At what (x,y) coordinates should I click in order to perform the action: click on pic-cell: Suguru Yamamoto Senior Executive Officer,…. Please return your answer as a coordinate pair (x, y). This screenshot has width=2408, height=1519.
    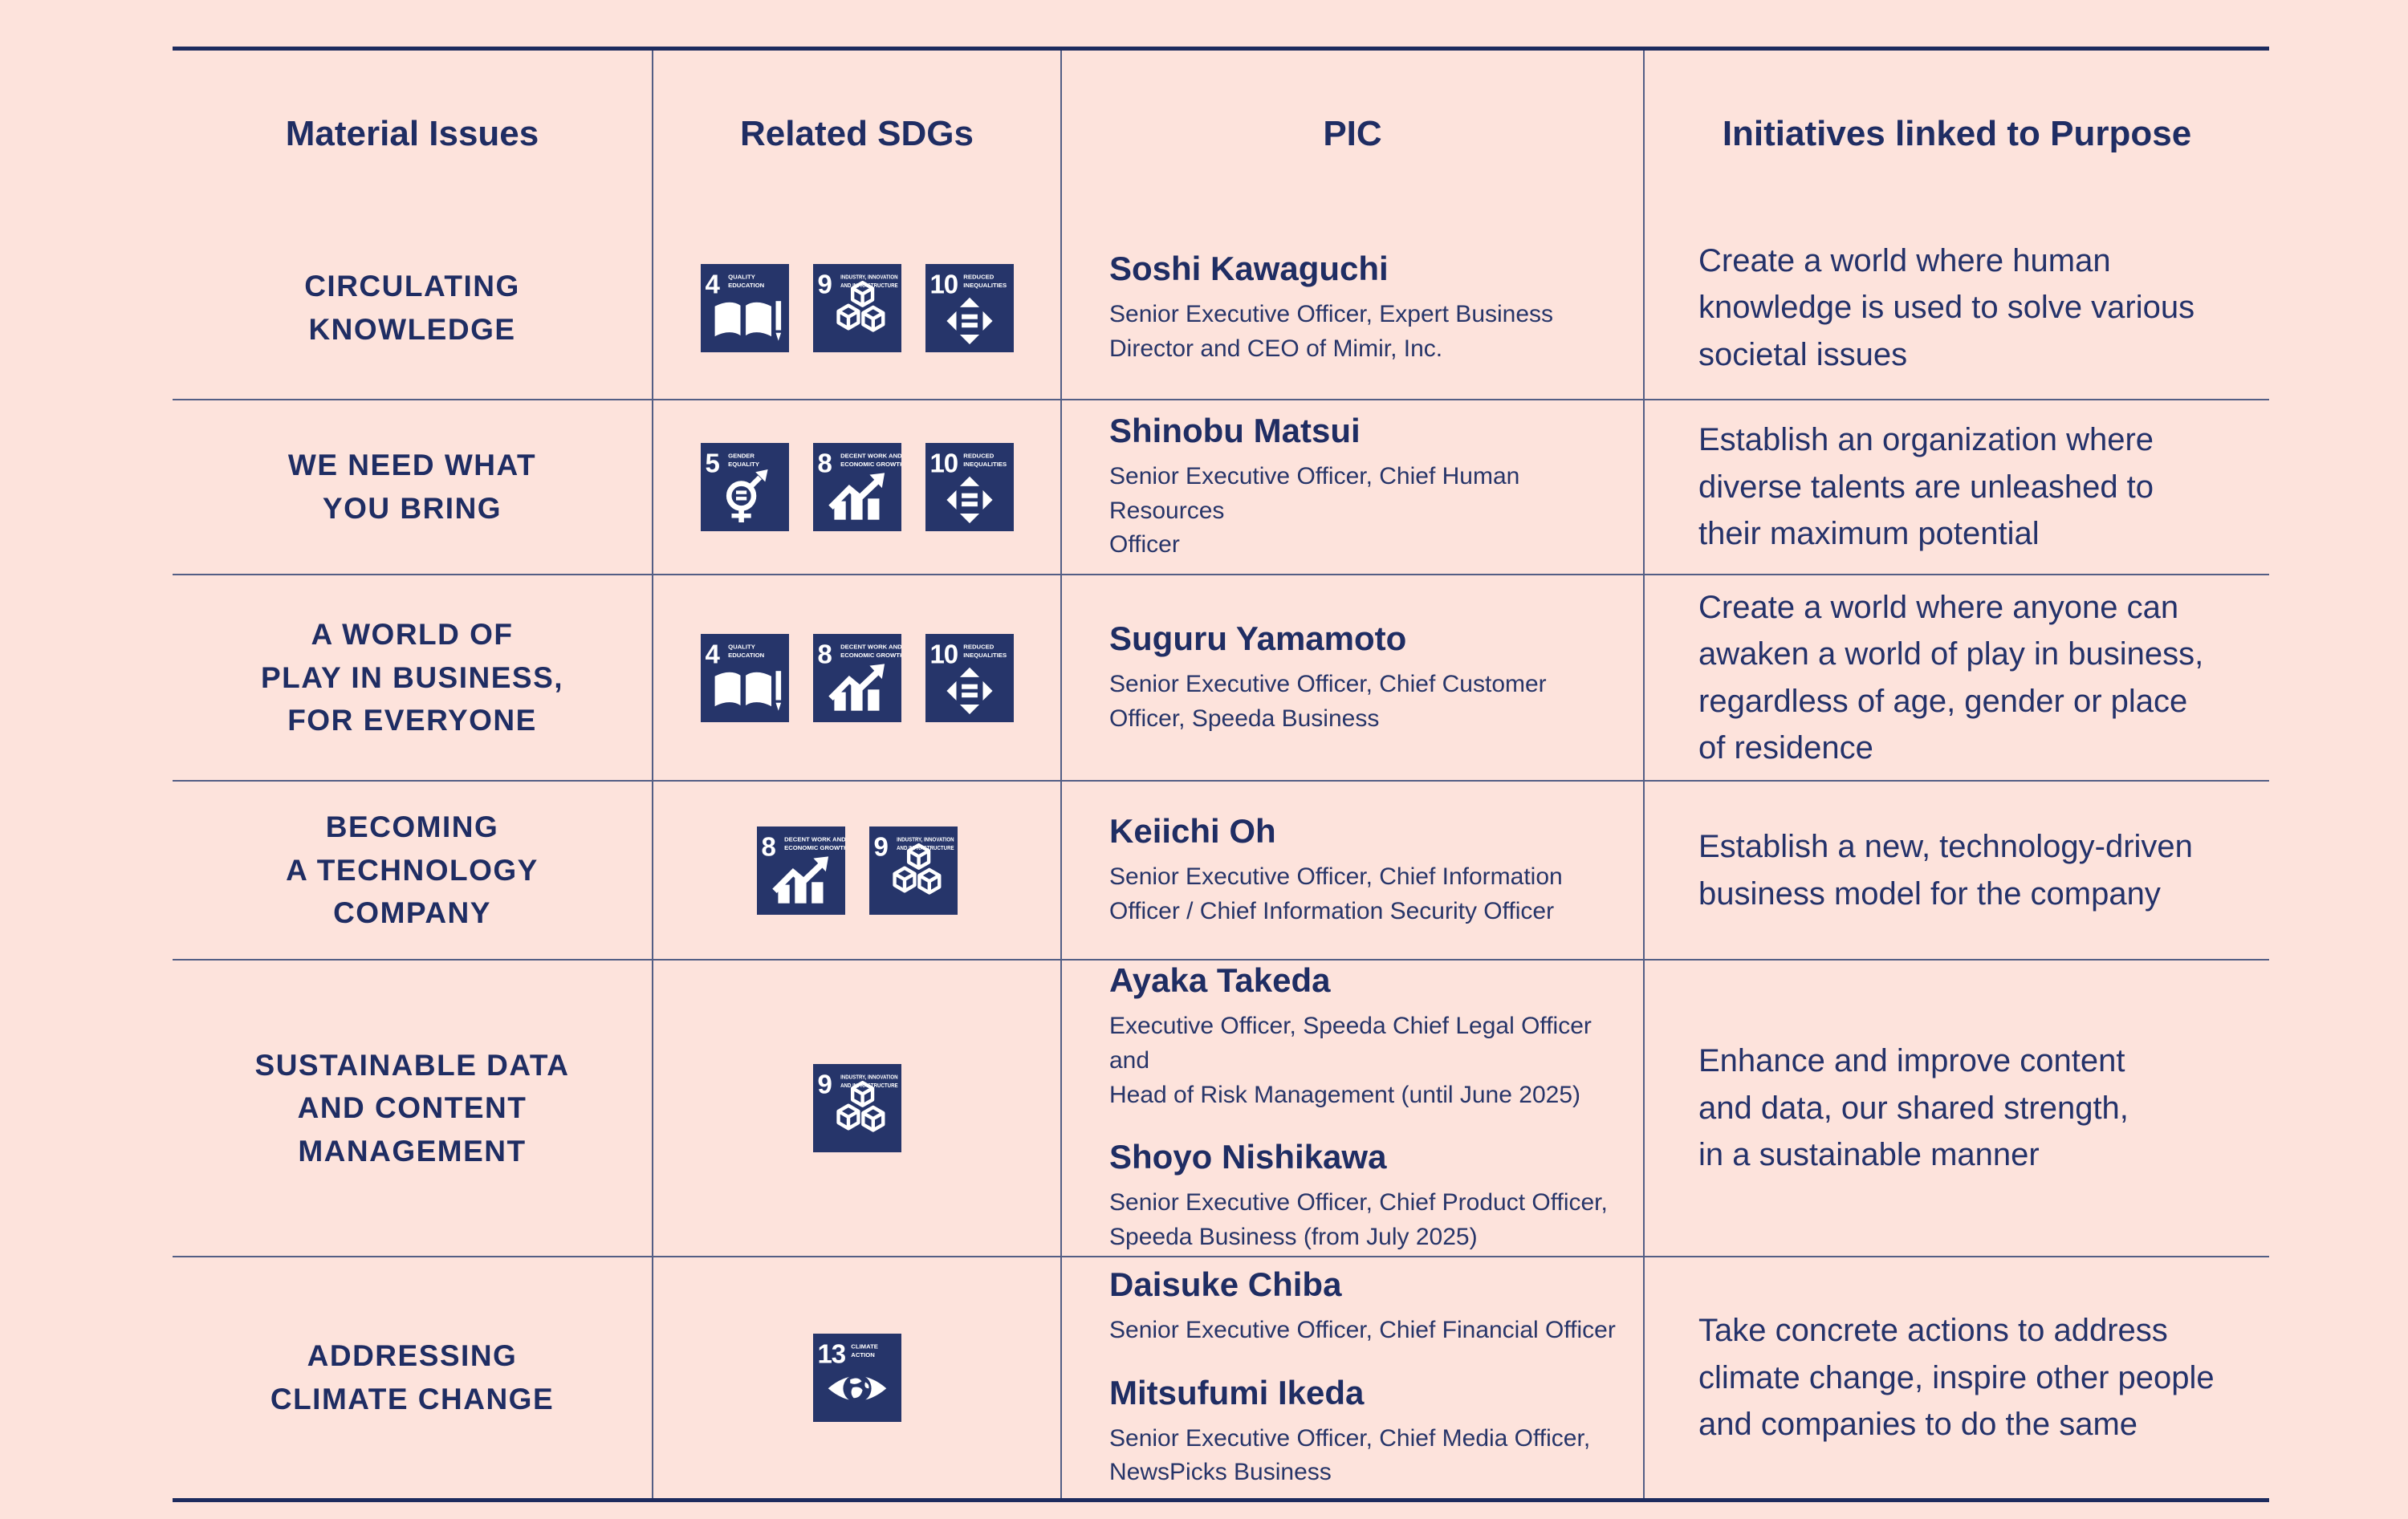
    Looking at the image, I should click on (1351, 678).